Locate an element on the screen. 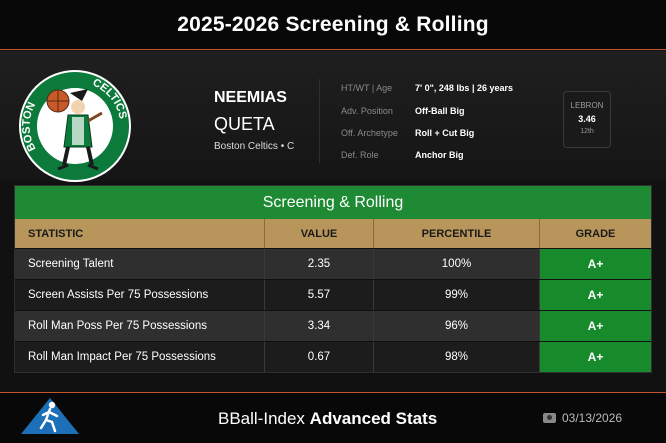 This screenshot has height=443, width=666. table-row: Screening Talent 2.35 100% A+ is located at coordinates (333, 263).